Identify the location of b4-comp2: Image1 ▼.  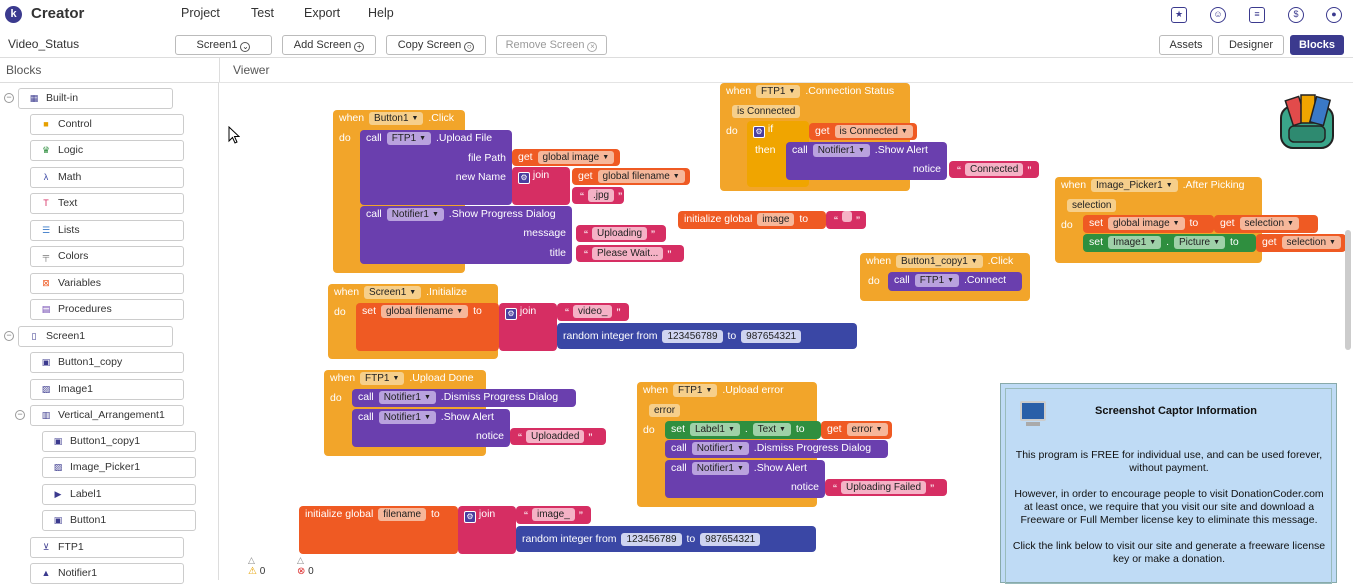
(1134, 242).